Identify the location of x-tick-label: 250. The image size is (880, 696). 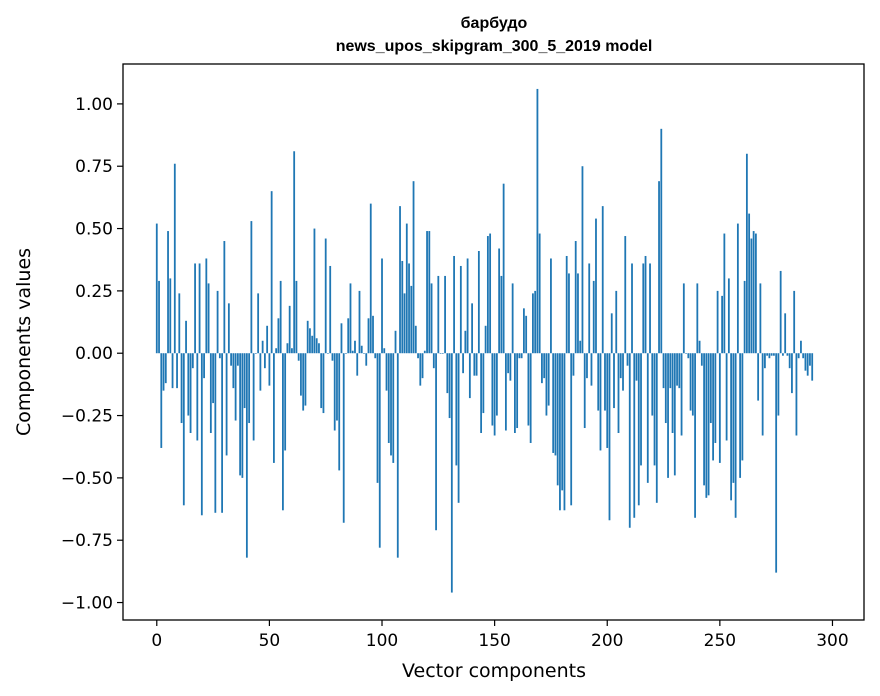
(720, 641).